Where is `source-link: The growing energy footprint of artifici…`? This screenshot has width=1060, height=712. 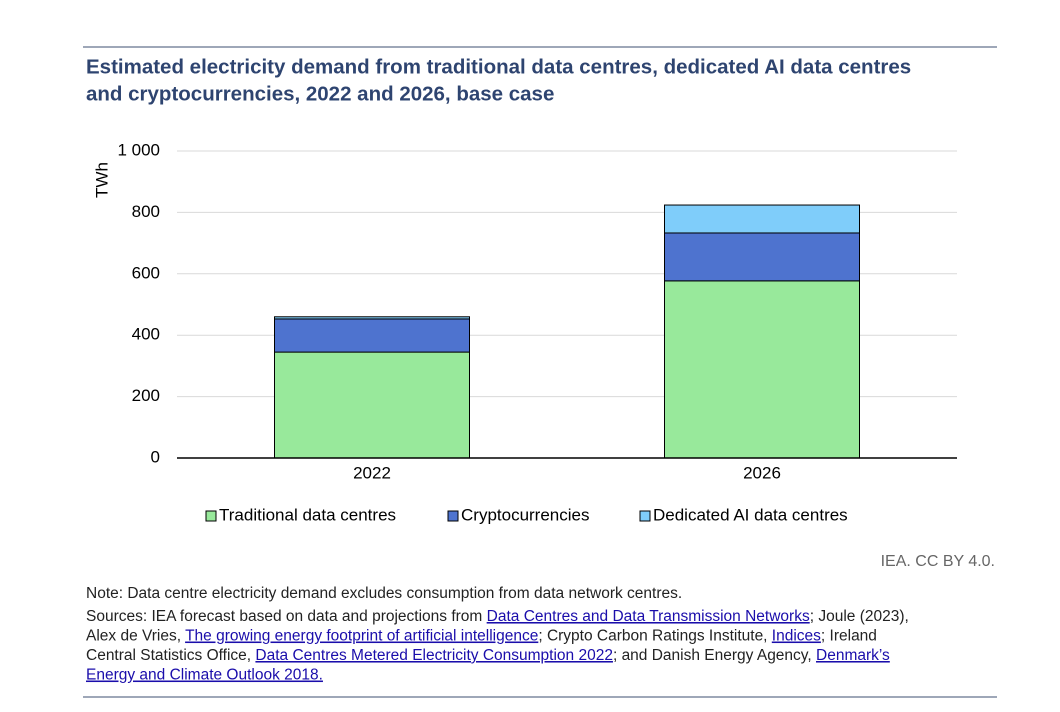
source-link: The growing energy footprint of artifici… is located at coordinates (361, 636).